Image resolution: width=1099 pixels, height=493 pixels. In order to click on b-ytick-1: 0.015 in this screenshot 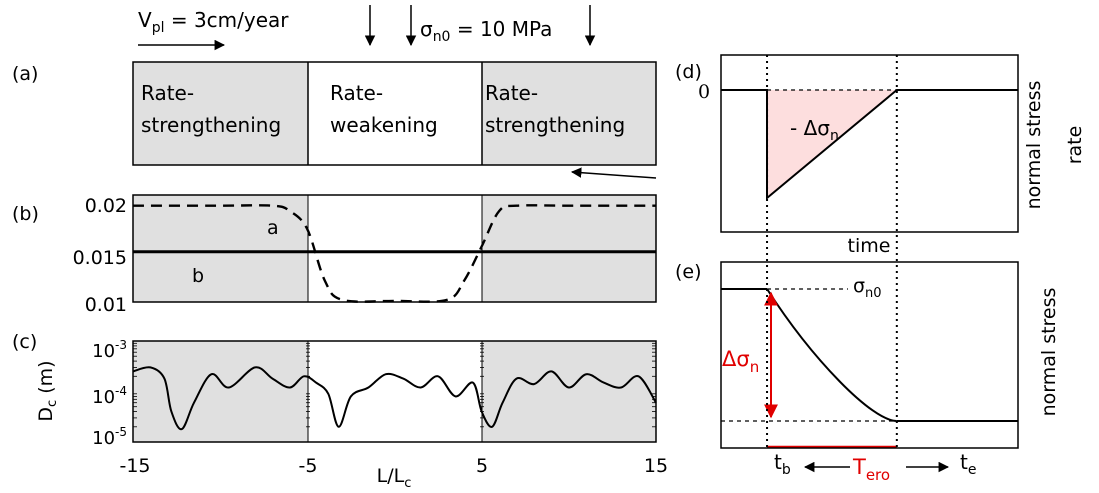, I will do `click(100, 258)`.